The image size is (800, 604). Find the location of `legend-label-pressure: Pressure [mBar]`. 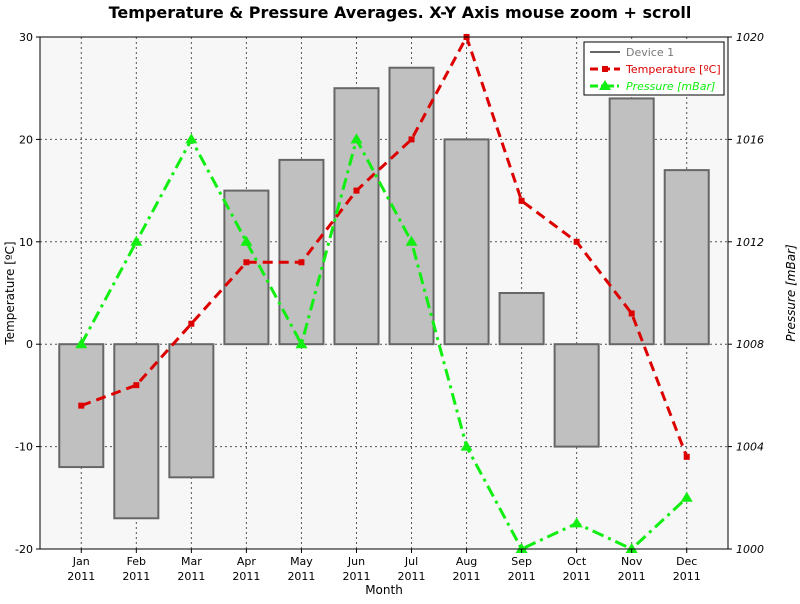

legend-label-pressure: Pressure [mBar] is located at coordinates (670, 86).